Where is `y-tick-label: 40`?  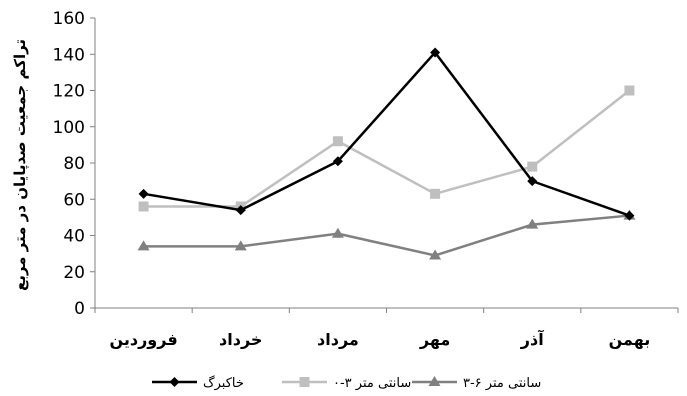
y-tick-label: 40 is located at coordinates (74, 237).